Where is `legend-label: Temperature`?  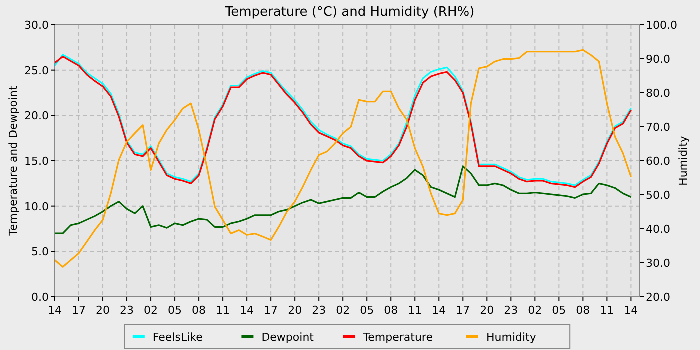
legend-label: Temperature is located at coordinates (398, 337).